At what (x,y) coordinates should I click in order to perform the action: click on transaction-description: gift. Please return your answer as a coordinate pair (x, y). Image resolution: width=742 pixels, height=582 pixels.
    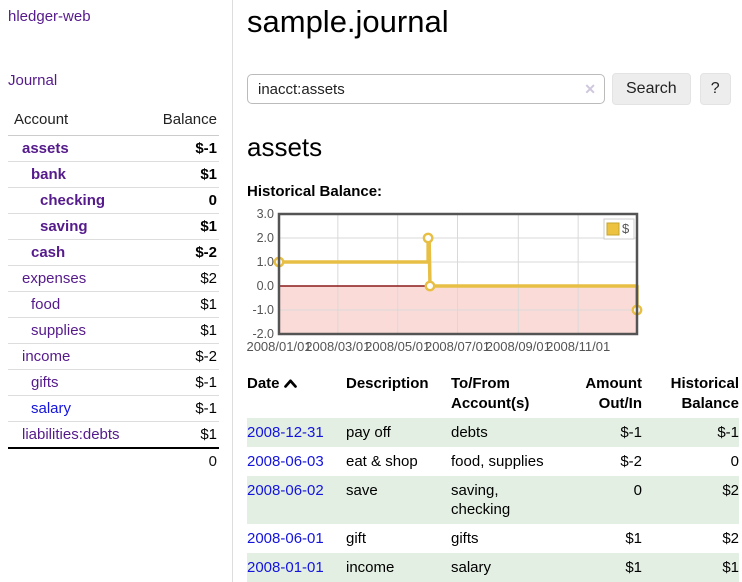
    Looking at the image, I should click on (356, 538).